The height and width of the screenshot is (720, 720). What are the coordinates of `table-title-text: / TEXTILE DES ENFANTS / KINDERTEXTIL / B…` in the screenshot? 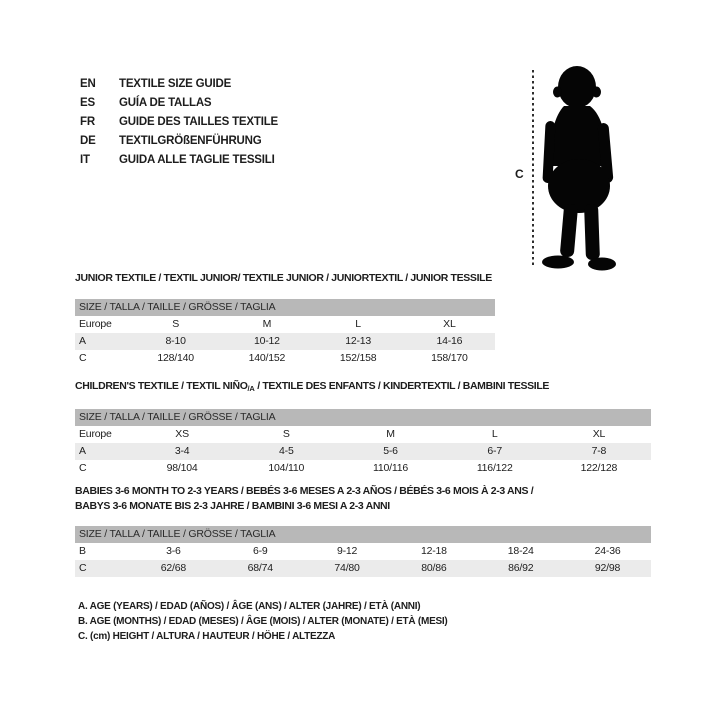 It's located at (402, 386).